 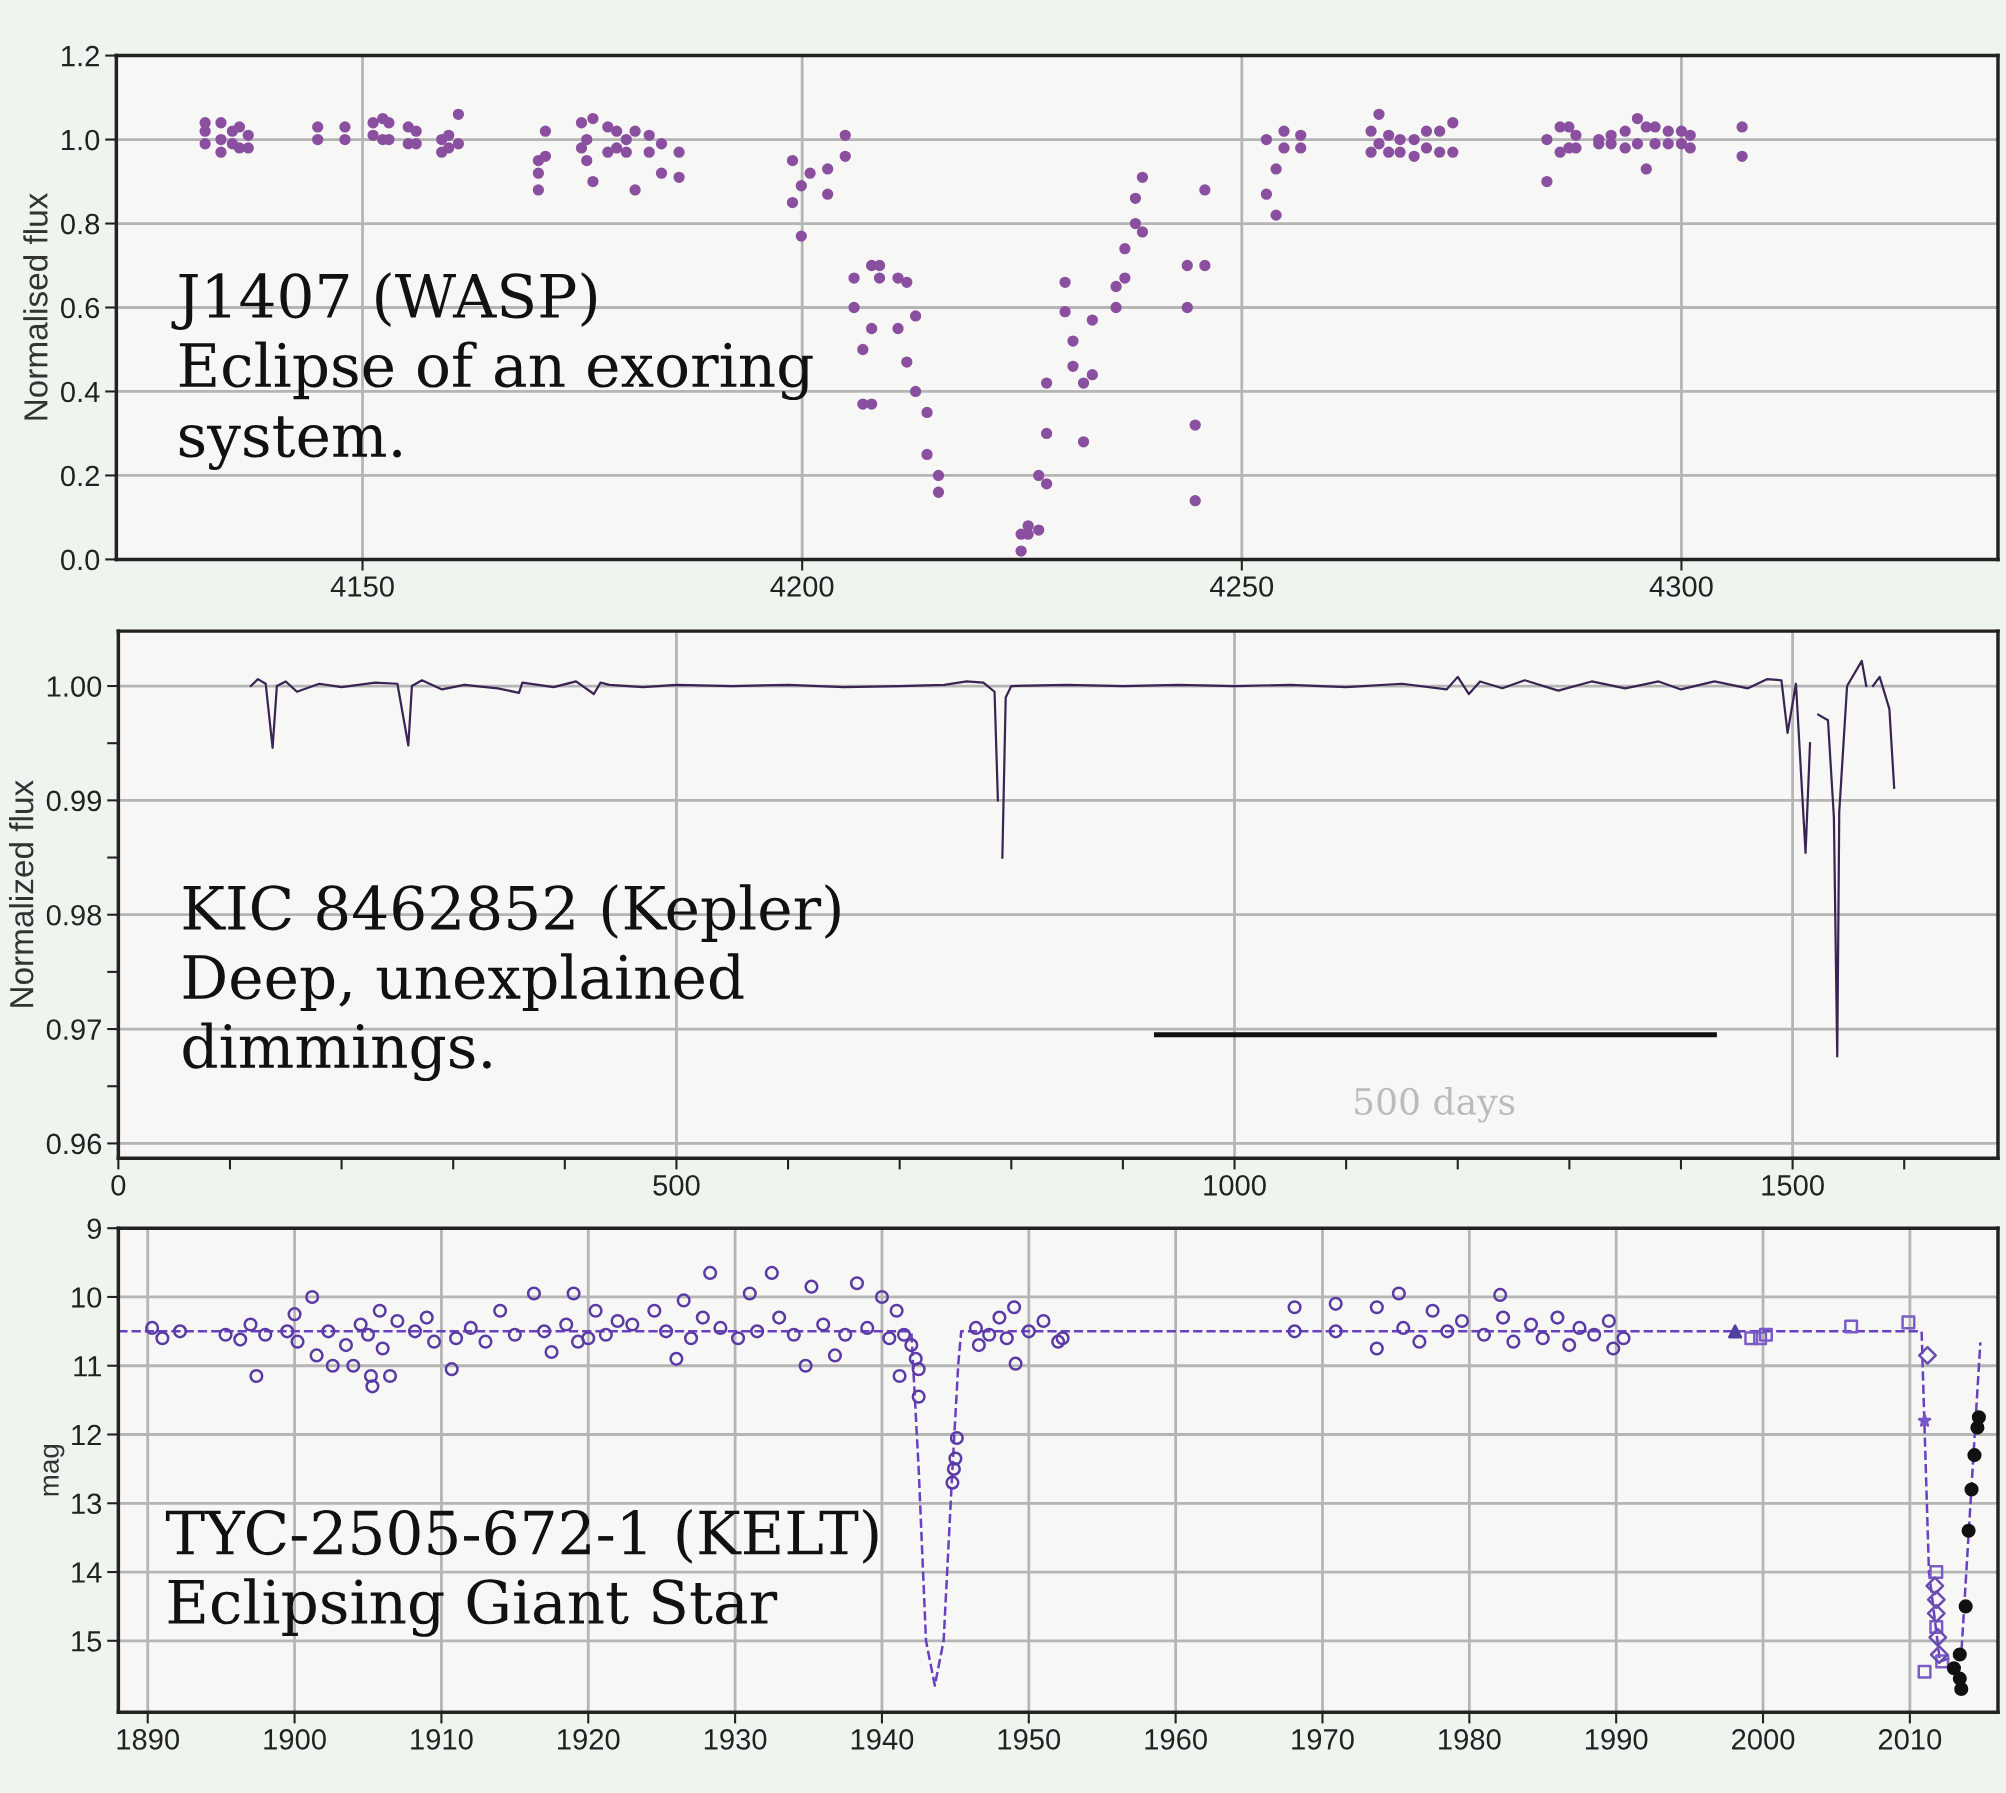 What do you see at coordinates (35, 306) in the screenshot?
I see `y-axis-title: Normalised flux` at bounding box center [35, 306].